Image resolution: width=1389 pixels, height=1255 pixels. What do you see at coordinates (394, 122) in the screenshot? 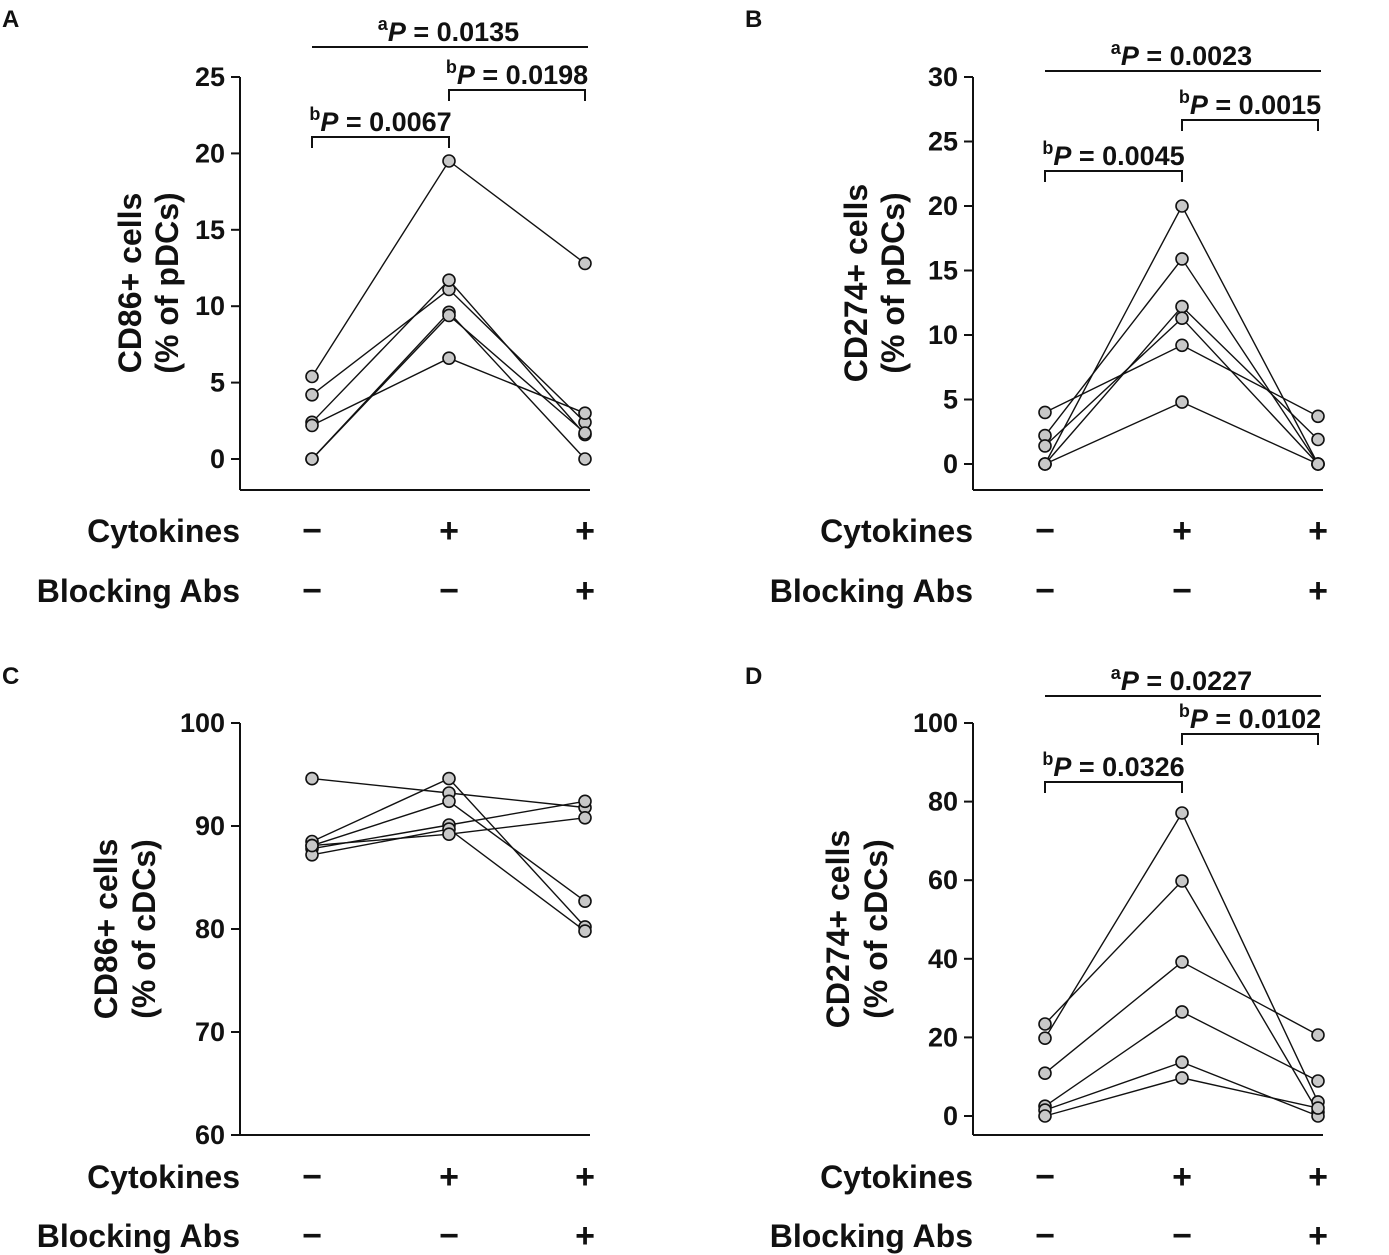
I see `p-value-text: = 0.0067` at bounding box center [394, 122].